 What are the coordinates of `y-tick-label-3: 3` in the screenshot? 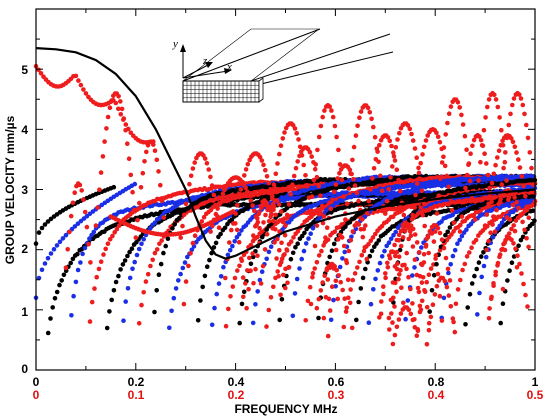 It's located at (24, 190).